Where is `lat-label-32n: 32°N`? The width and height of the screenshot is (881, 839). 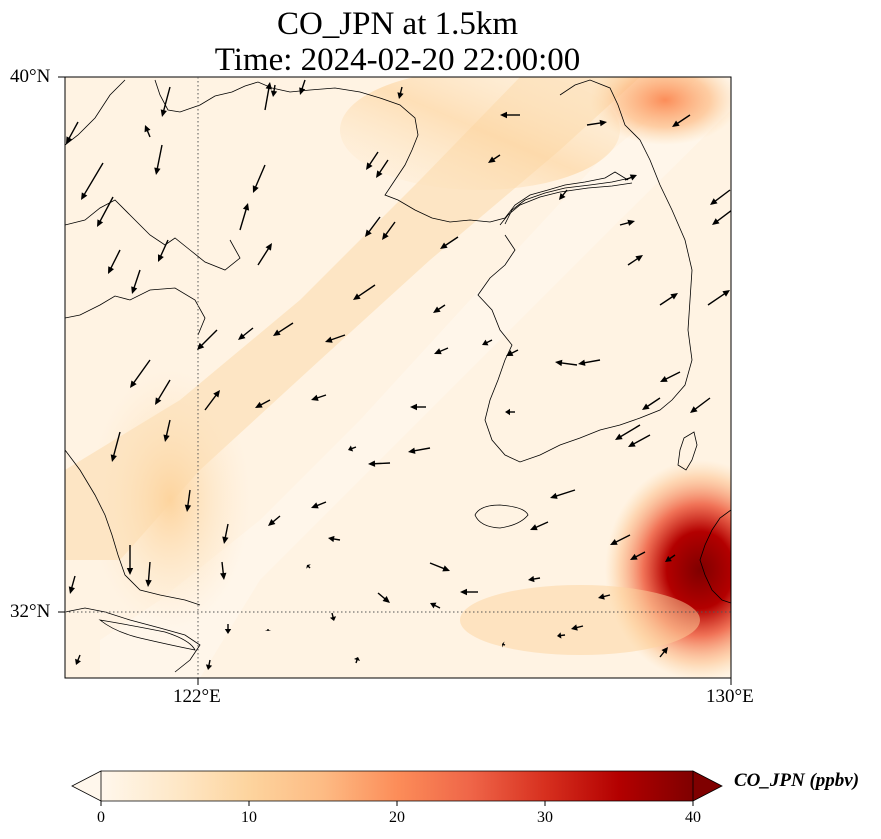 lat-label-32n: 32°N is located at coordinates (30, 611).